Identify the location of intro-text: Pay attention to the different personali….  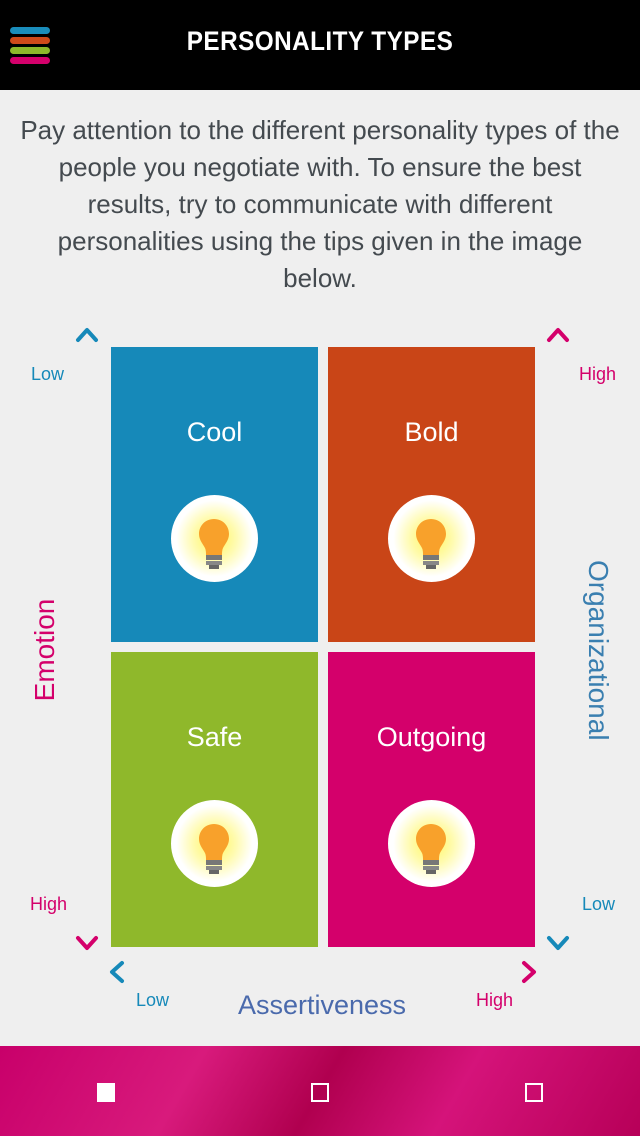
(320, 204).